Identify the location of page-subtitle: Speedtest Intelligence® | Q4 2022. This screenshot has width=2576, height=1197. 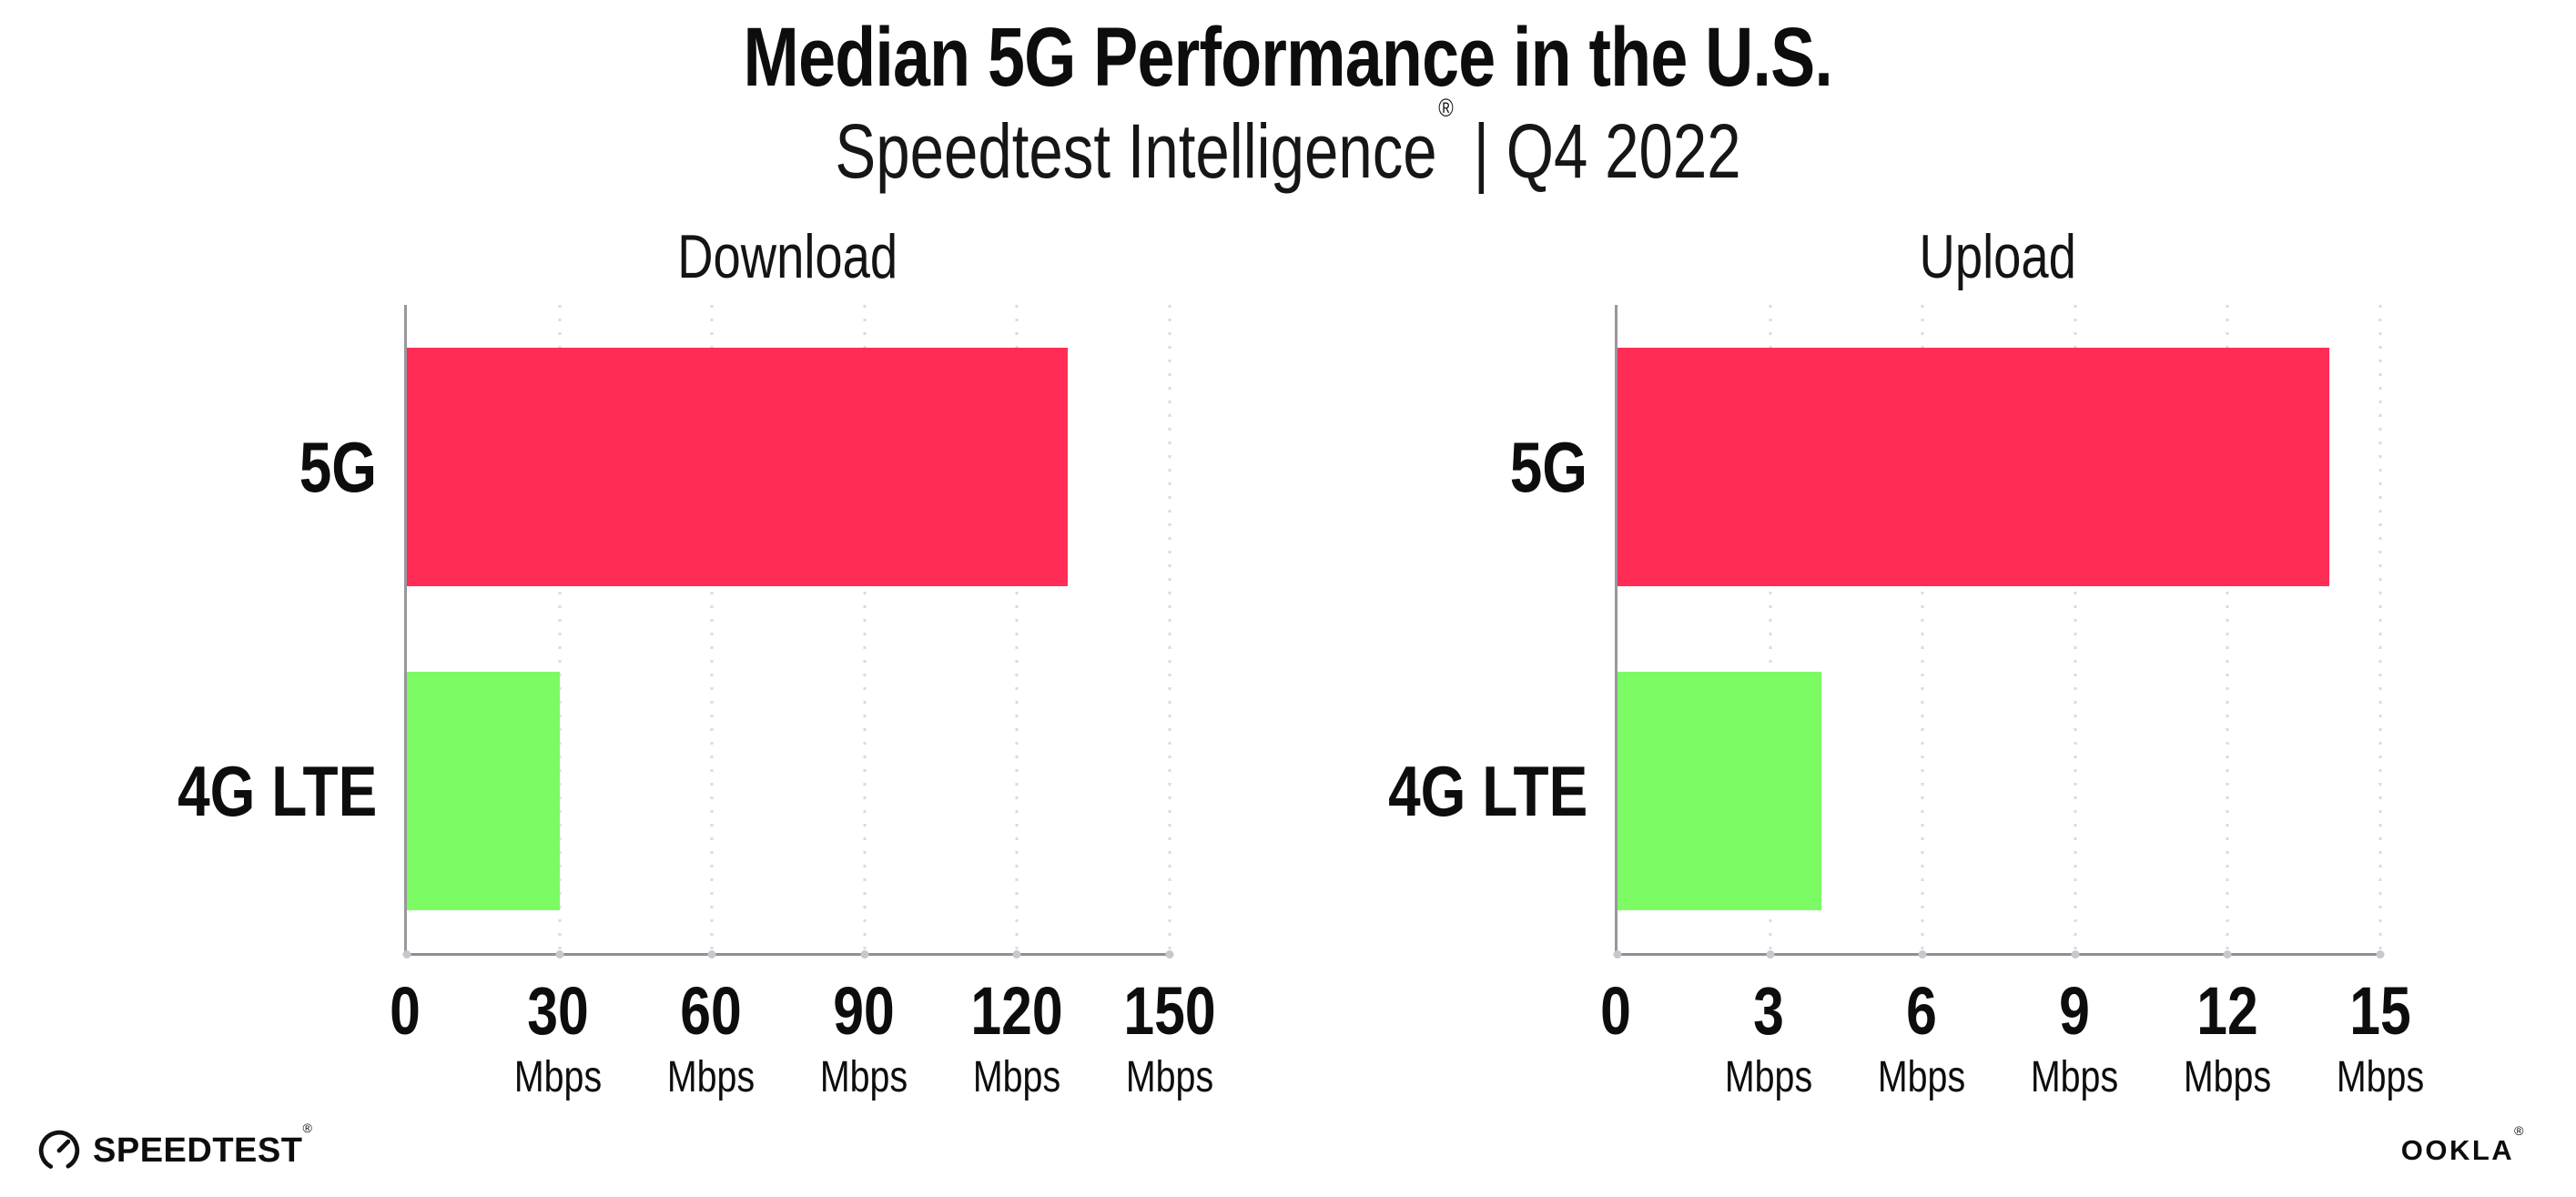
(1288, 145).